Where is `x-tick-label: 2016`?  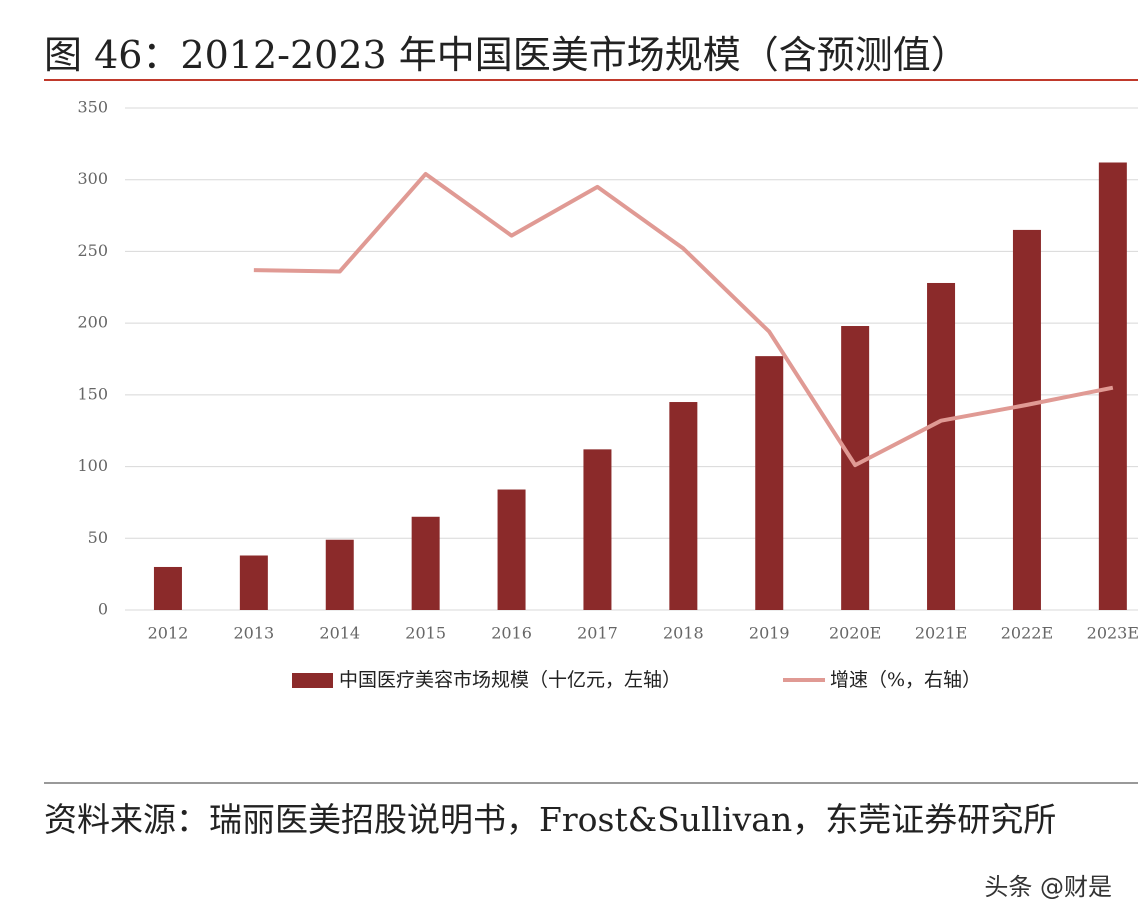
x-tick-label: 2016 is located at coordinates (511, 633).